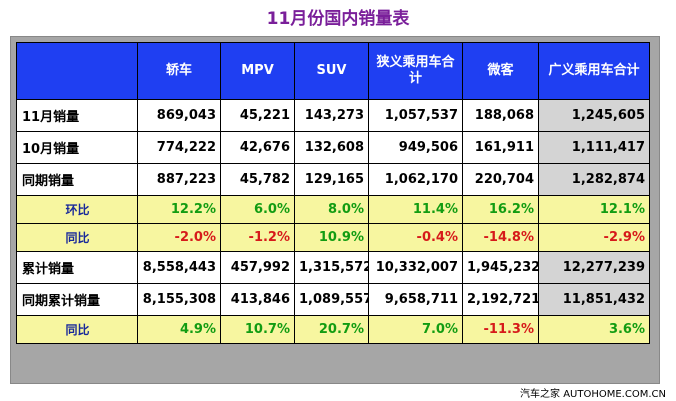  I want to click on table-cell: 12.1%, so click(594, 209).